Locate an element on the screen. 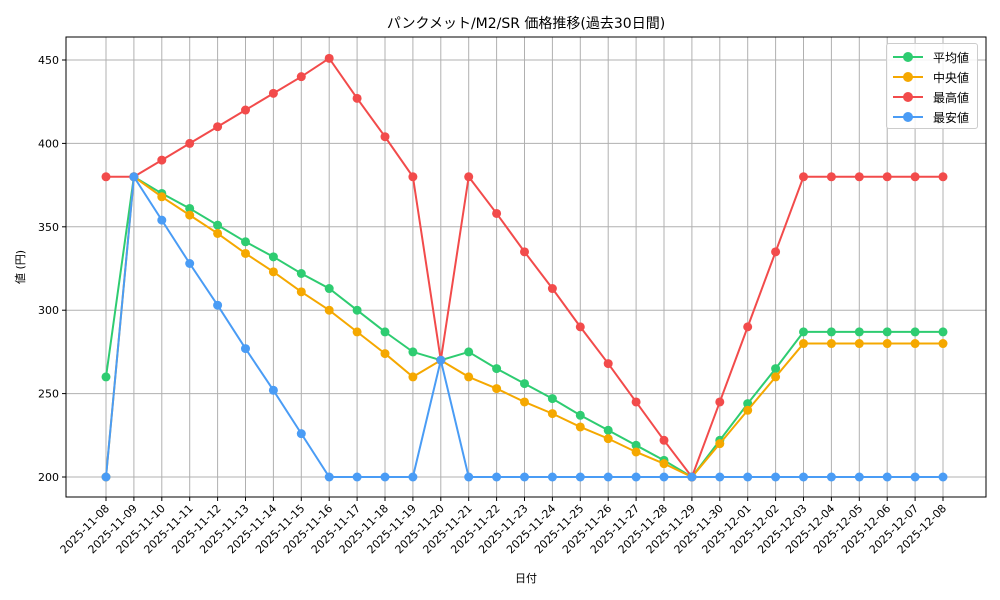  y-tick-label: 200 is located at coordinates (48, 477).